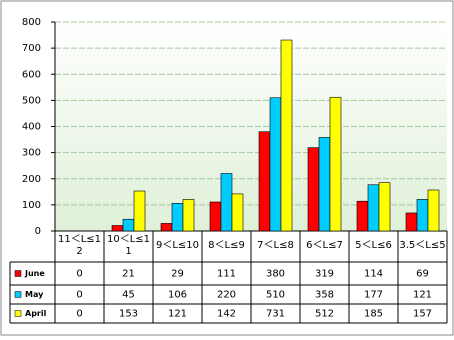 The height and width of the screenshot is (340, 454). Describe the element at coordinates (31, 153) in the screenshot. I see `y-tick-label: 300` at that location.